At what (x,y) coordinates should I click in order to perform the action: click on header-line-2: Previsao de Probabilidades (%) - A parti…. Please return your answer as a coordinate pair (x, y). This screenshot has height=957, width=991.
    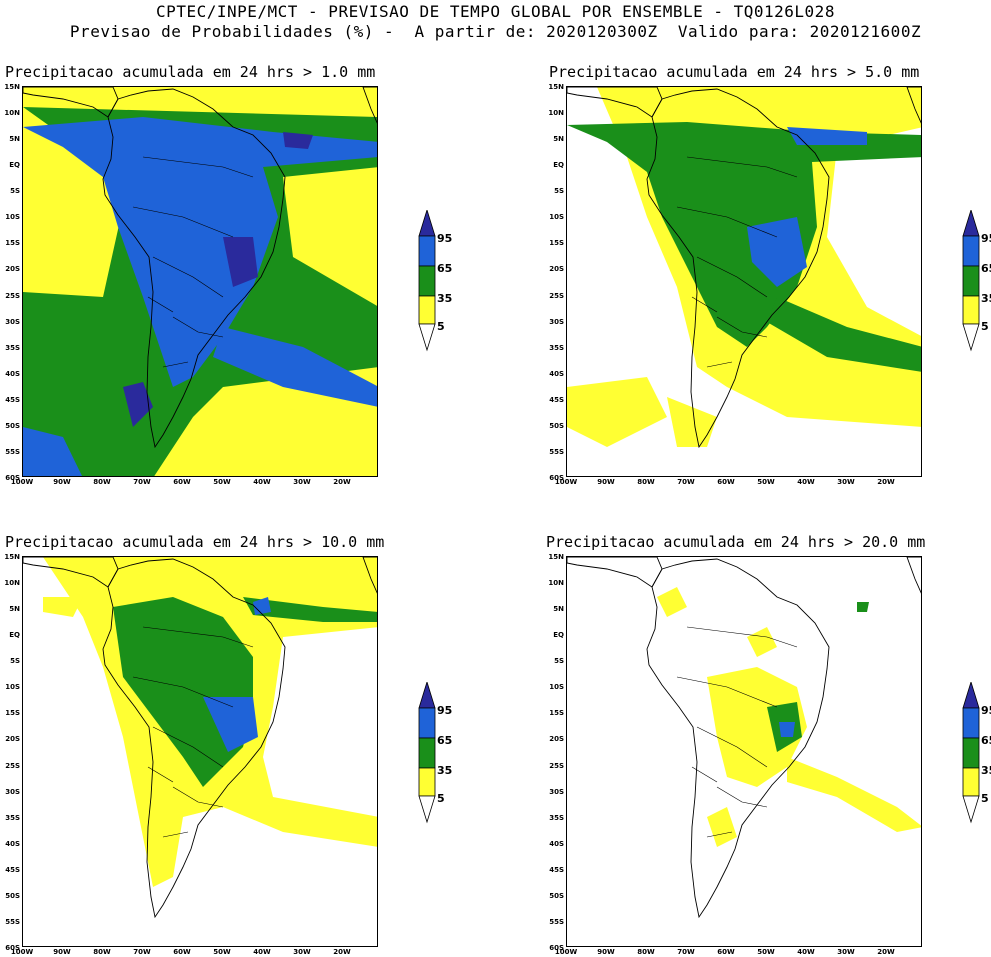
    Looking at the image, I should click on (495, 31).